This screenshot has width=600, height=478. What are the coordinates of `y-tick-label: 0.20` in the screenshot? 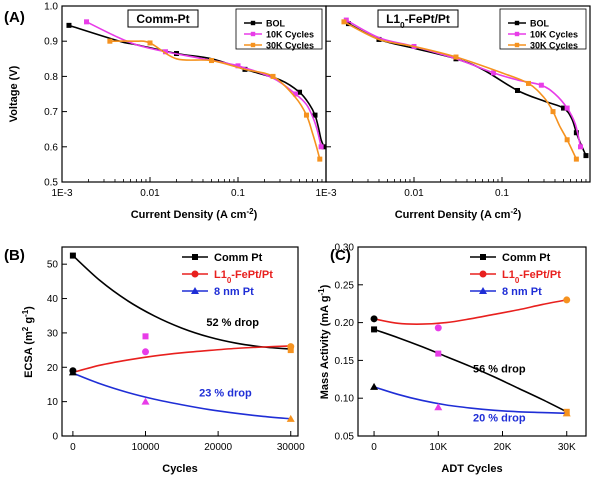 It's located at (345, 323).